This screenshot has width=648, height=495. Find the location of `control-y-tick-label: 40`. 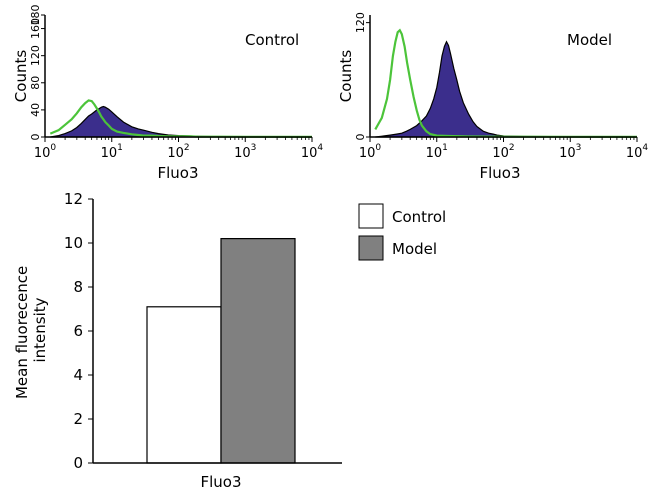

control-y-tick-label: 40 is located at coordinates (35, 110).